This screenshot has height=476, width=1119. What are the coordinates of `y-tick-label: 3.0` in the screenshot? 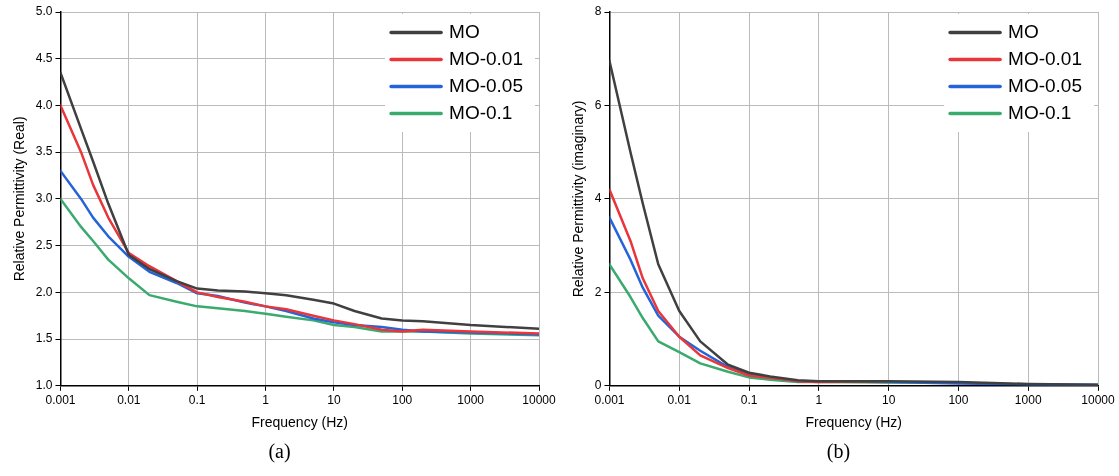 It's located at (44, 198).